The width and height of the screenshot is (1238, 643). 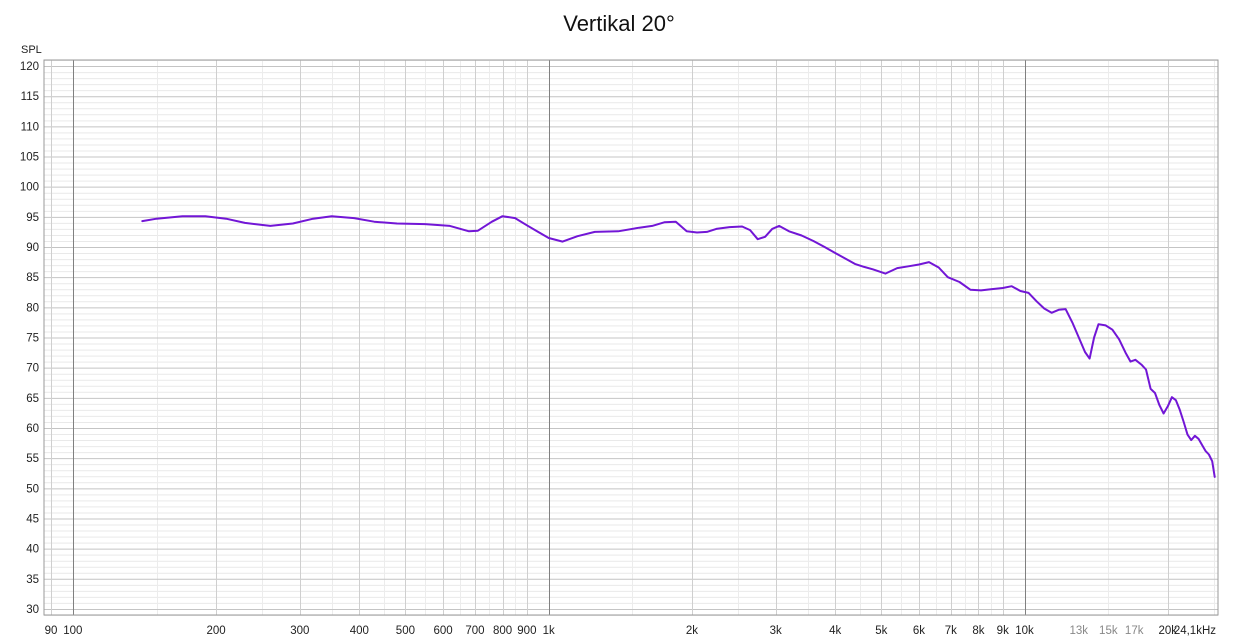 I want to click on y-tick-label: 80, so click(x=32, y=308).